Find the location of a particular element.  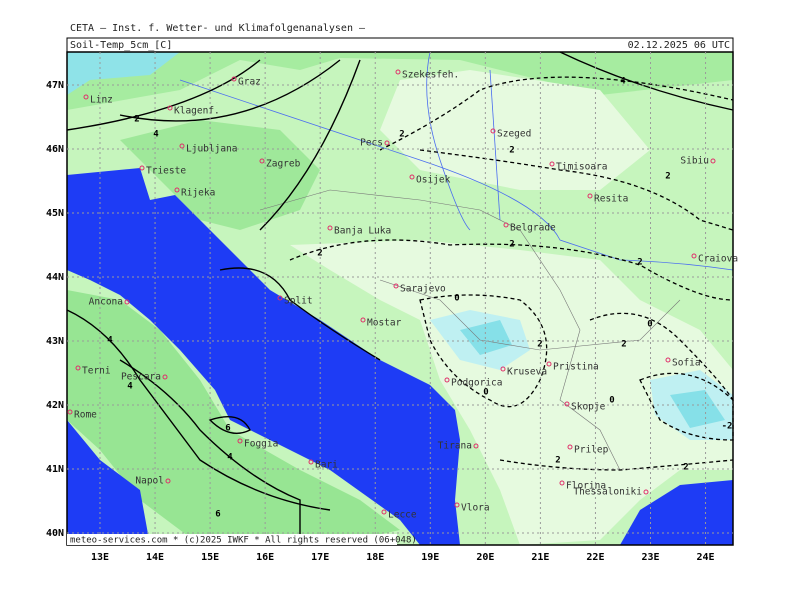

city-label: Napol is located at coordinates (149, 481).